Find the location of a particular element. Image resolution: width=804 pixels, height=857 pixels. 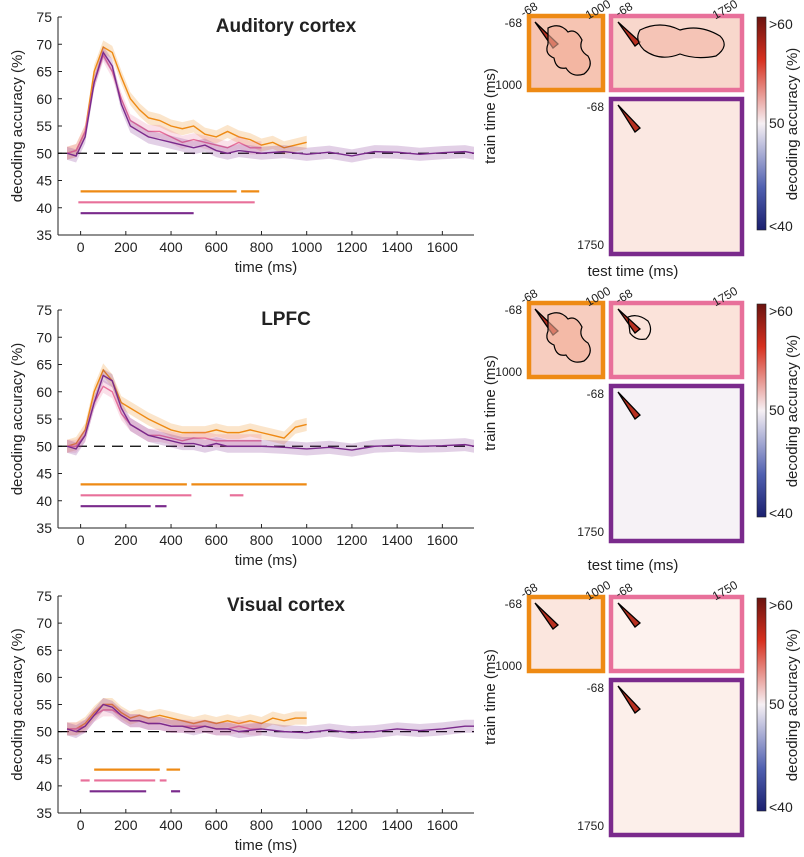

panel-title: Visual cortex is located at coordinates (286, 605).